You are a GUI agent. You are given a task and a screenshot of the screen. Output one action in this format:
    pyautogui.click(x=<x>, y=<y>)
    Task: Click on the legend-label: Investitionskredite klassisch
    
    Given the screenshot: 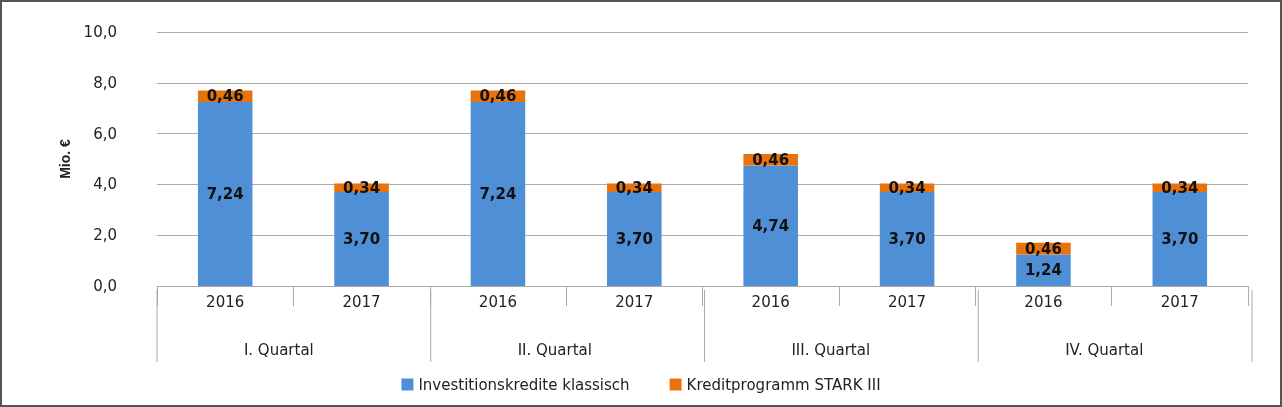 What is the action you would take?
    pyautogui.click(x=524, y=384)
    